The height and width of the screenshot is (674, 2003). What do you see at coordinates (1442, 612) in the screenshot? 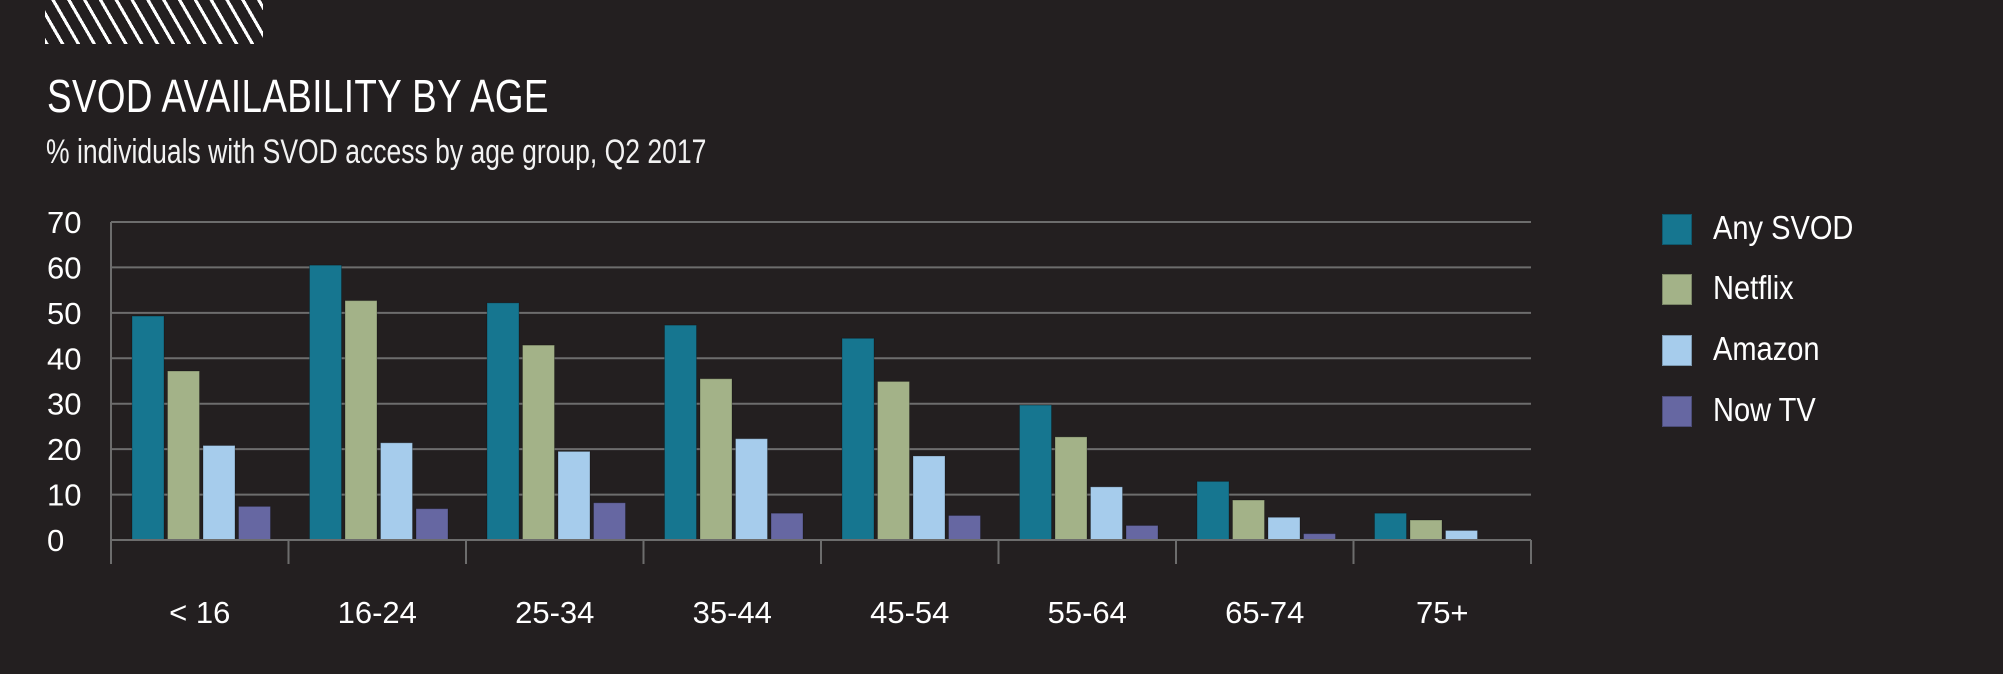
I see `x-tick-label: 75+` at bounding box center [1442, 612].